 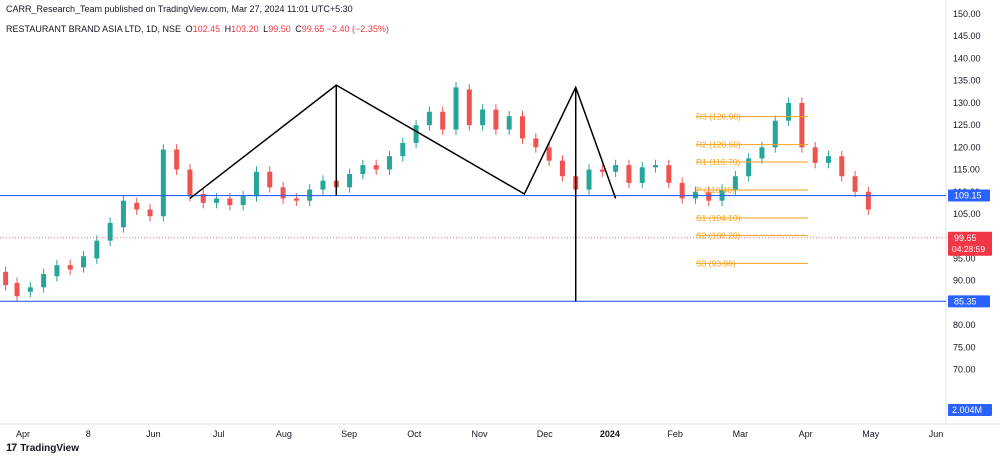 What do you see at coordinates (967, 214) in the screenshot?
I see `y-tick-label: 105.00` at bounding box center [967, 214].